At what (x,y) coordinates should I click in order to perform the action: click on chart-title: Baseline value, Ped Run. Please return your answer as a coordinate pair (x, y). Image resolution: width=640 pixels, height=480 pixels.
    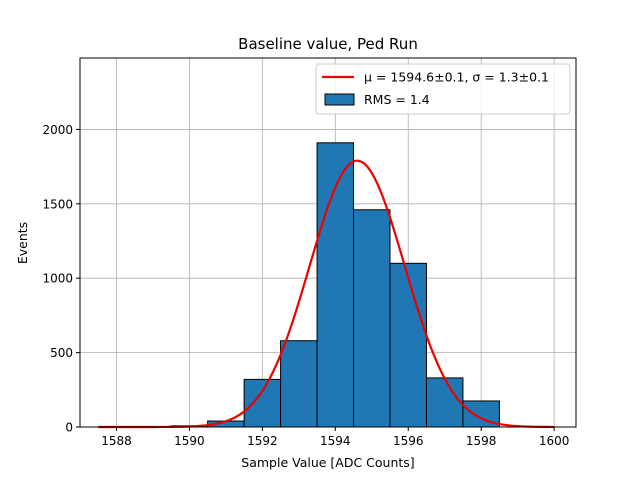
    Looking at the image, I should click on (328, 44).